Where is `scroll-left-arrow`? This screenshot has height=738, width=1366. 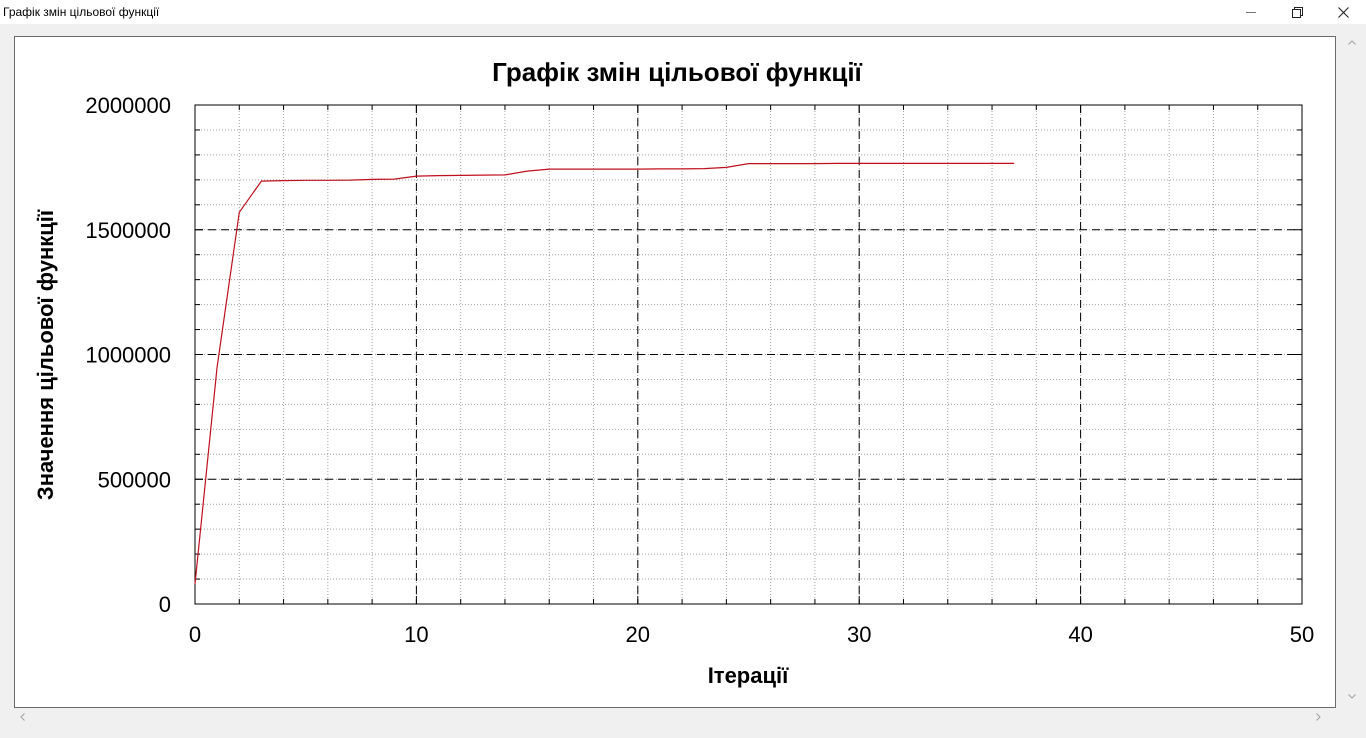
scroll-left-arrow is located at coordinates (22, 717).